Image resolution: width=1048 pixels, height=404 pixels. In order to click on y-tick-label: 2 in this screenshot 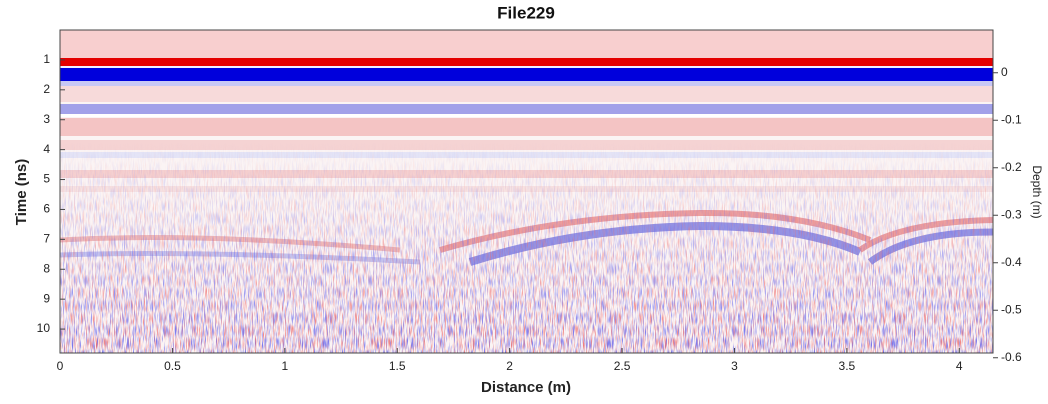, I will do `click(46, 89)`.